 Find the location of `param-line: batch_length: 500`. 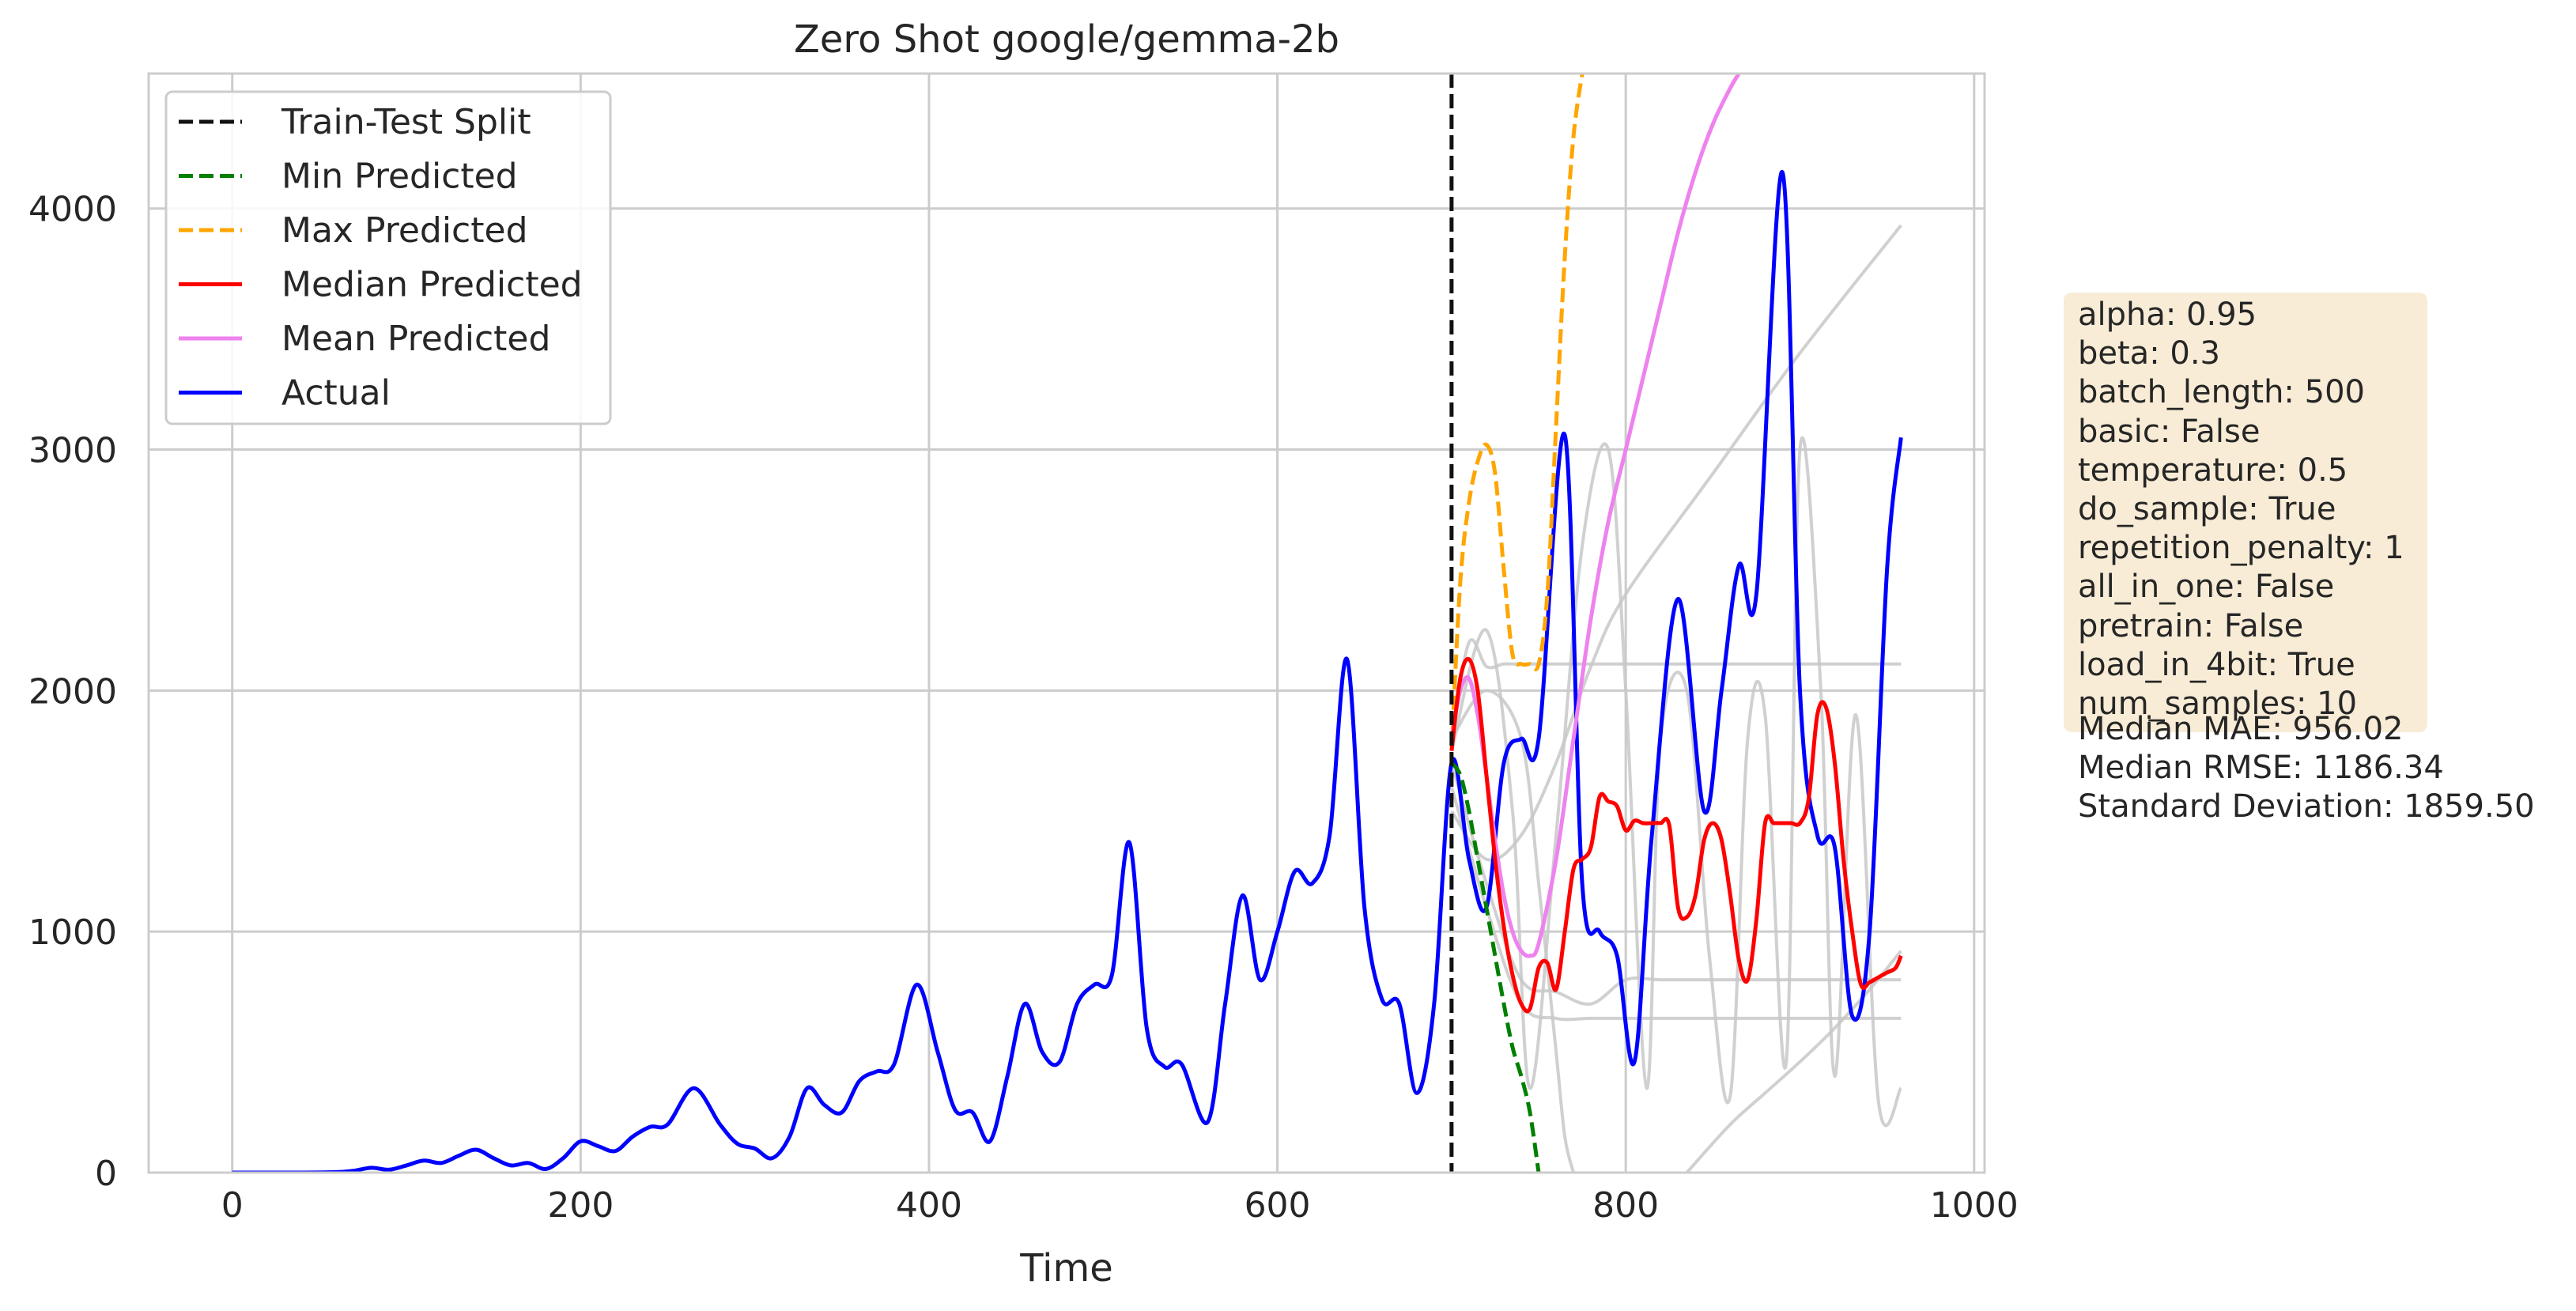

param-line: batch_length: 500 is located at coordinates (2221, 392).